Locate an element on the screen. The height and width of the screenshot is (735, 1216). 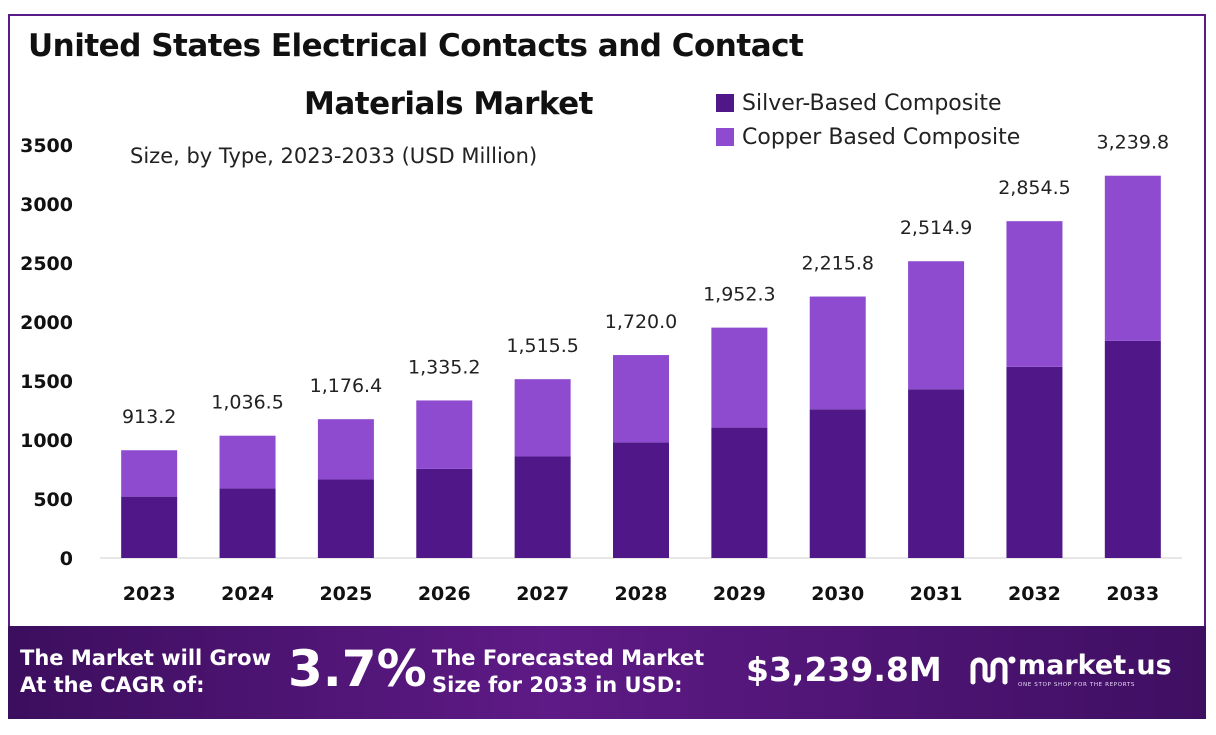
x-tick-label: 2026 is located at coordinates (444, 594).